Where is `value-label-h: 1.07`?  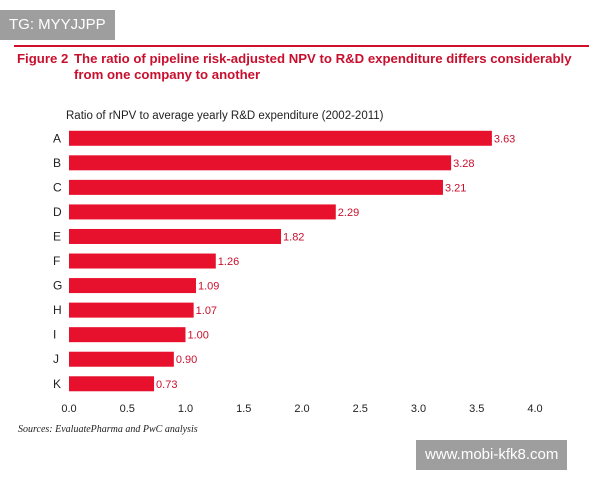
value-label-h: 1.07 is located at coordinates (206, 311).